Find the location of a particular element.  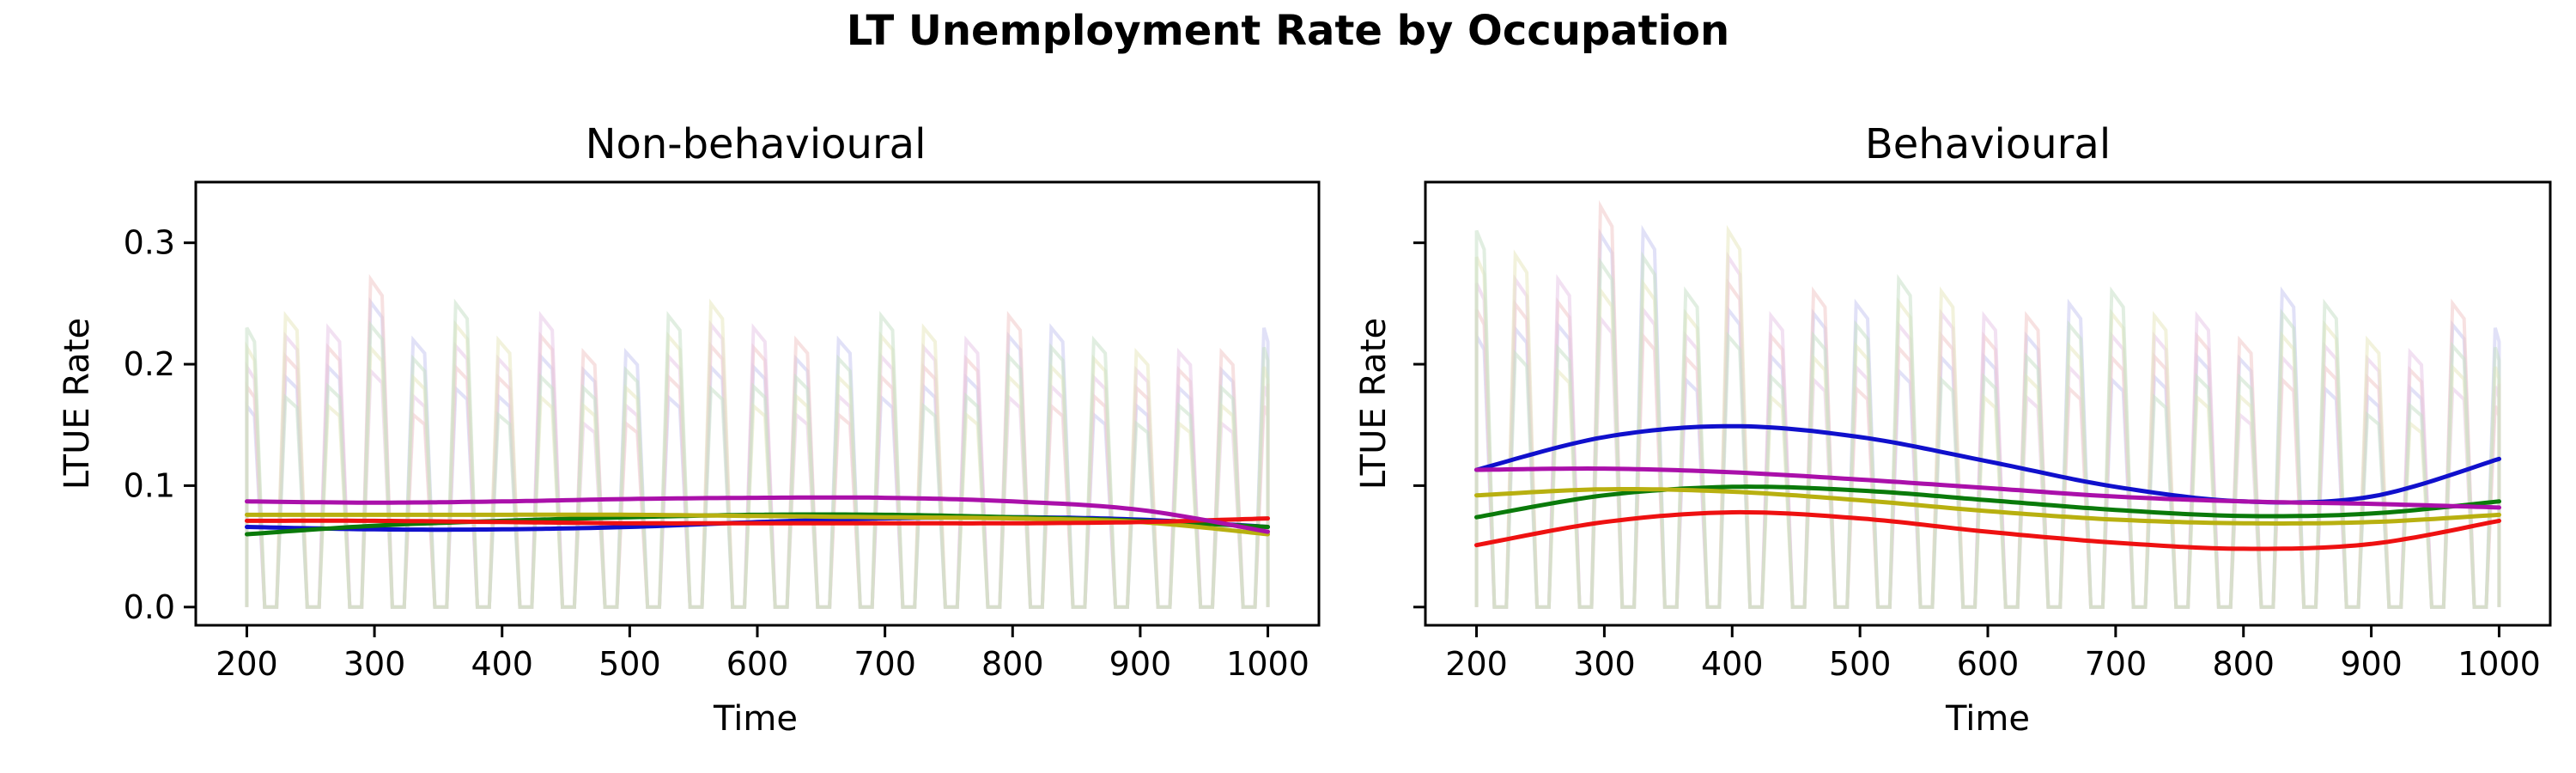

y-tick-label: 0.1 is located at coordinates (149, 485).